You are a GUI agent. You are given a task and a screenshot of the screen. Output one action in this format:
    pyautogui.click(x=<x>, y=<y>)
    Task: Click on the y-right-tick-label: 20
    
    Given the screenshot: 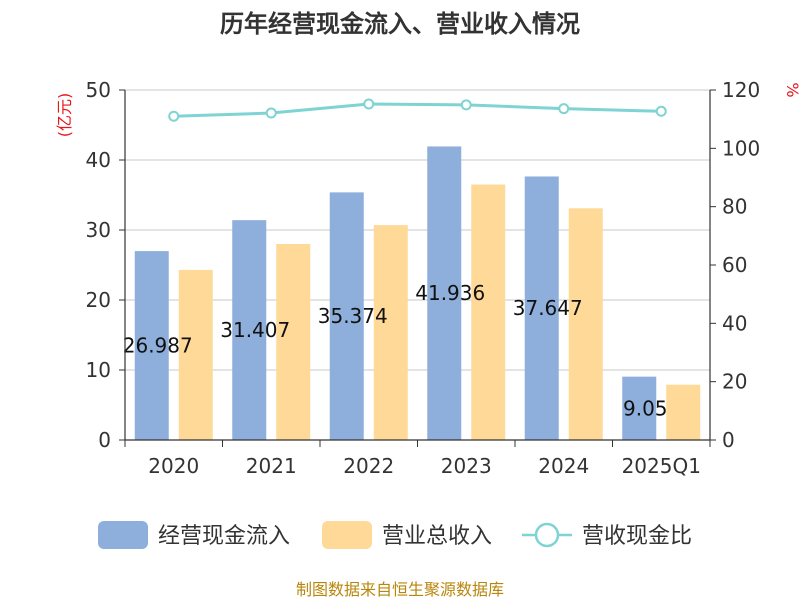 What is the action you would take?
    pyautogui.click(x=734, y=382)
    